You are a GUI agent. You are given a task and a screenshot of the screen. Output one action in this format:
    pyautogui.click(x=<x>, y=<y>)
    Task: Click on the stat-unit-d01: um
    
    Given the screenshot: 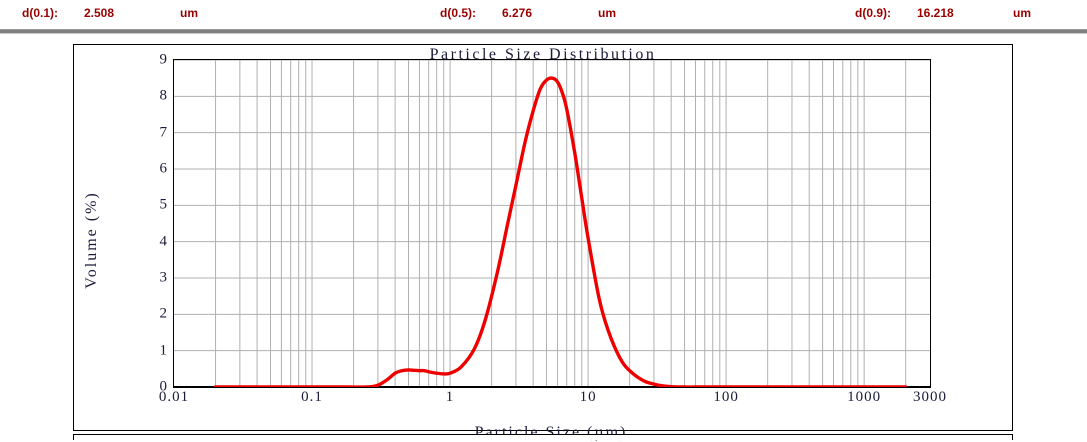 What is the action you would take?
    pyautogui.click(x=189, y=13)
    